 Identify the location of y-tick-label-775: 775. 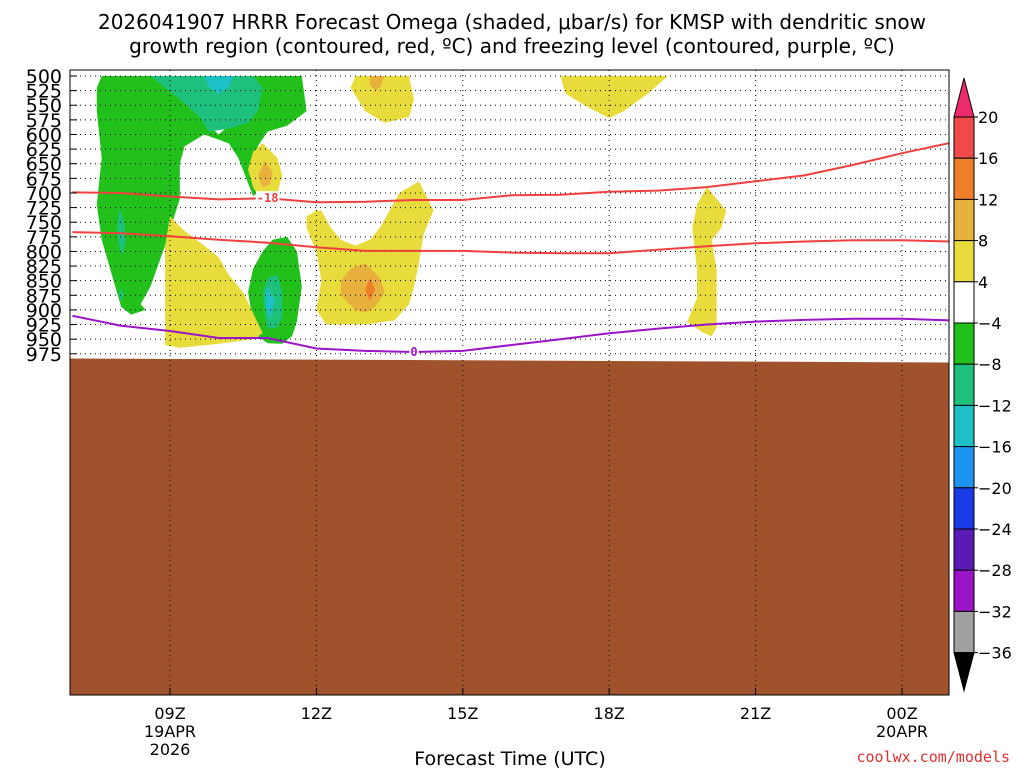
(44, 238).